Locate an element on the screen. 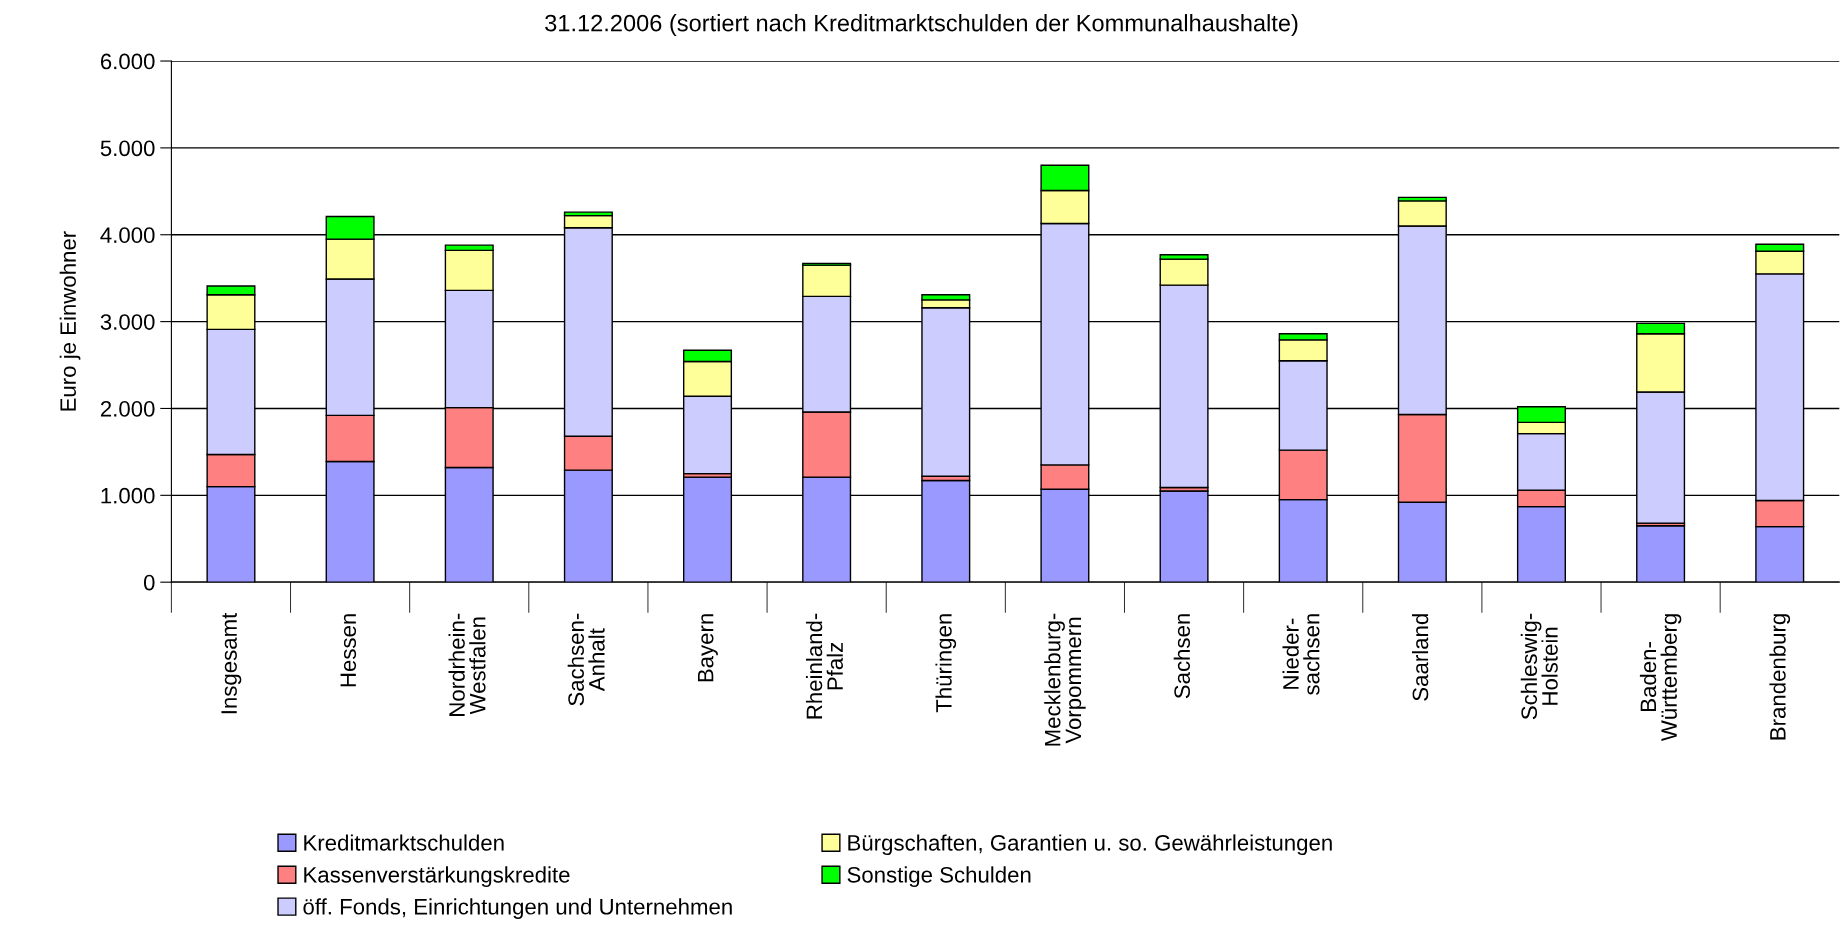 The height and width of the screenshot is (939, 1843). y-tick-label: 2.000 is located at coordinates (127, 409).